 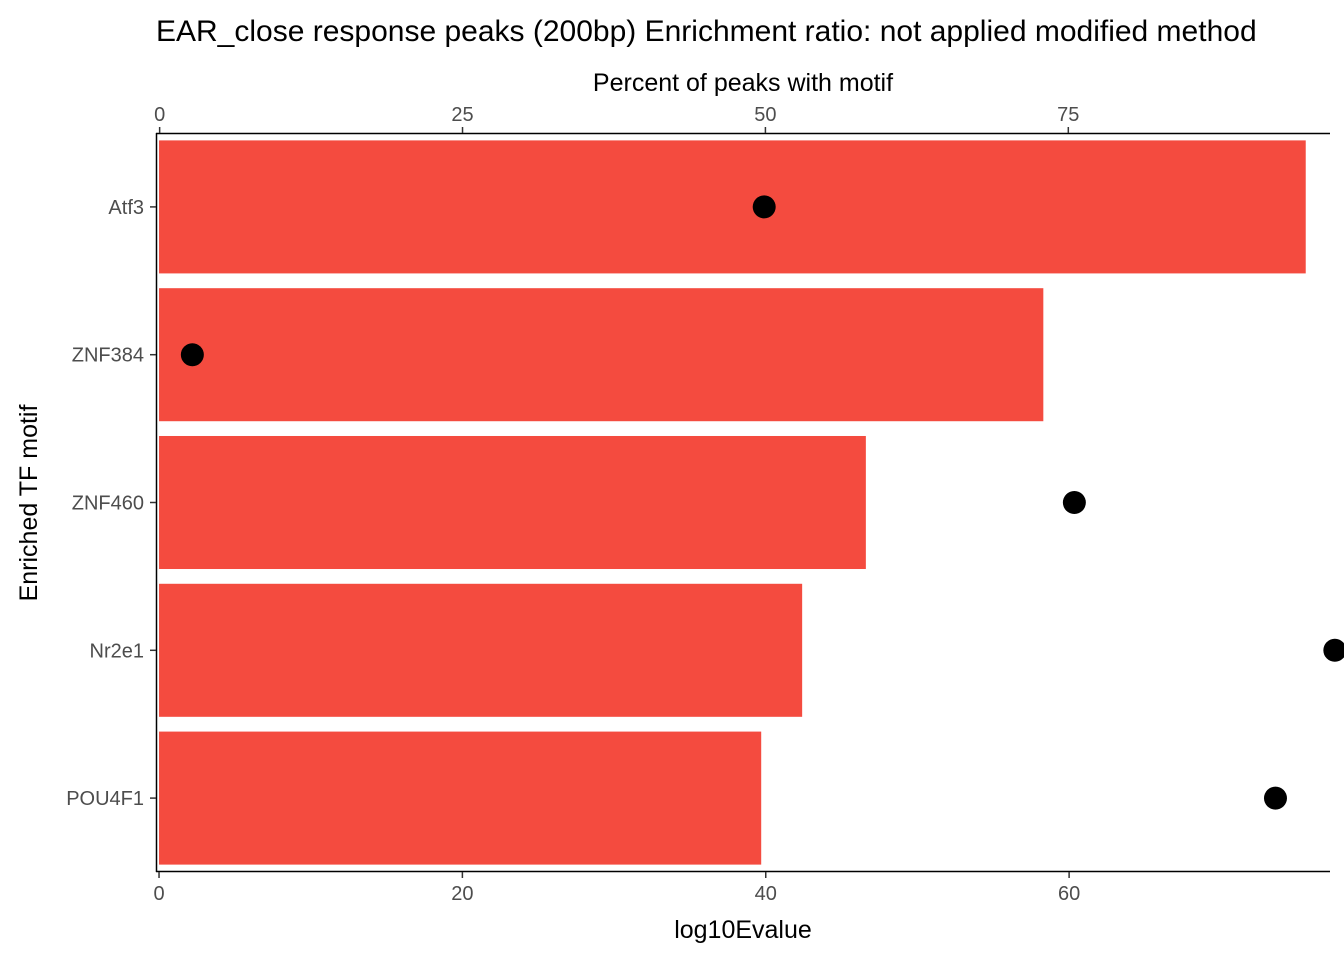 What do you see at coordinates (481, 650) in the screenshot?
I see `bar-nr2e1` at bounding box center [481, 650].